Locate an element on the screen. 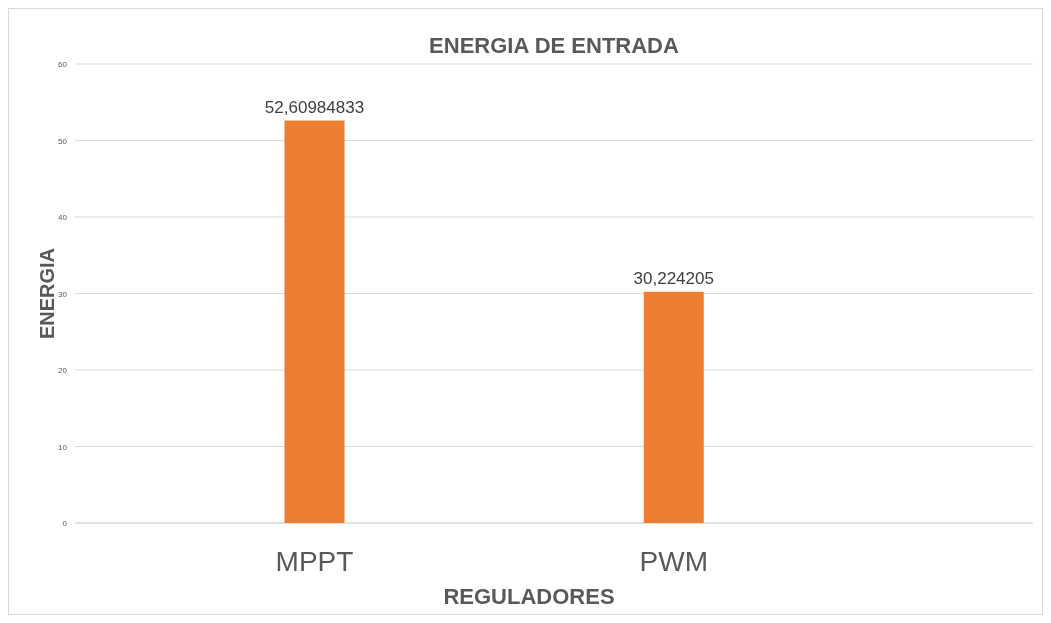 The height and width of the screenshot is (623, 1051). data-label: 52,60984833 is located at coordinates (314, 107).